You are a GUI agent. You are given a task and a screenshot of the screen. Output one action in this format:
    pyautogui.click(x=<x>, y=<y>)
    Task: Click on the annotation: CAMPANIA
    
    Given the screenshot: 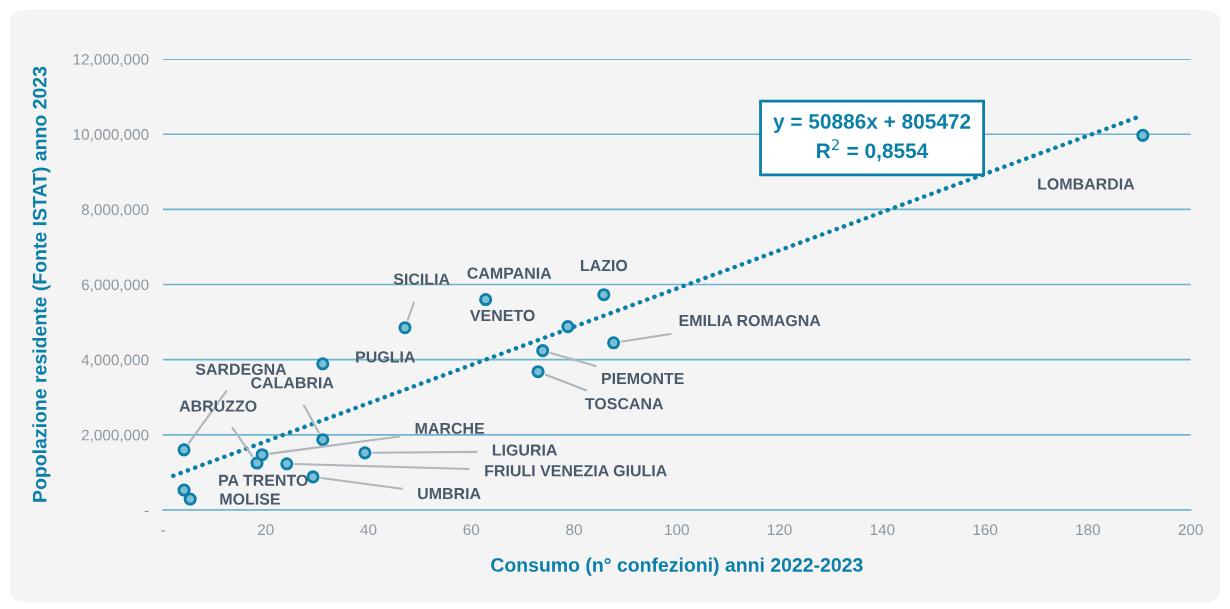 What is the action you would take?
    pyautogui.click(x=509, y=273)
    